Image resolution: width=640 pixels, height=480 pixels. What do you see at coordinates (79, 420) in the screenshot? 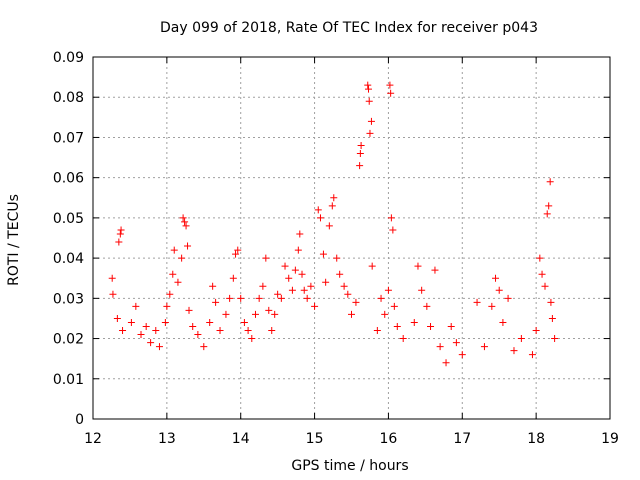
I see `y-tick-label: 0` at bounding box center [79, 420].